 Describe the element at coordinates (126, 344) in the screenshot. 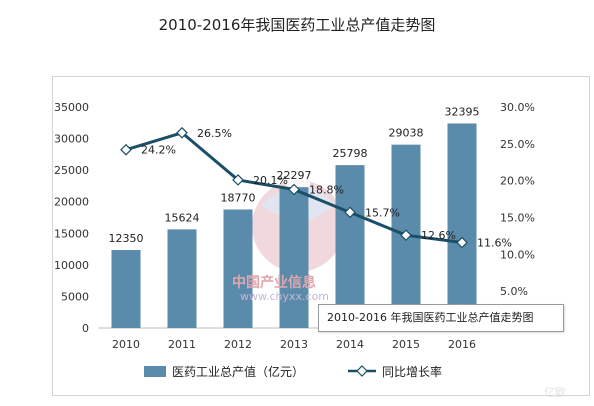

I see `x-tick-label: 2010` at that location.